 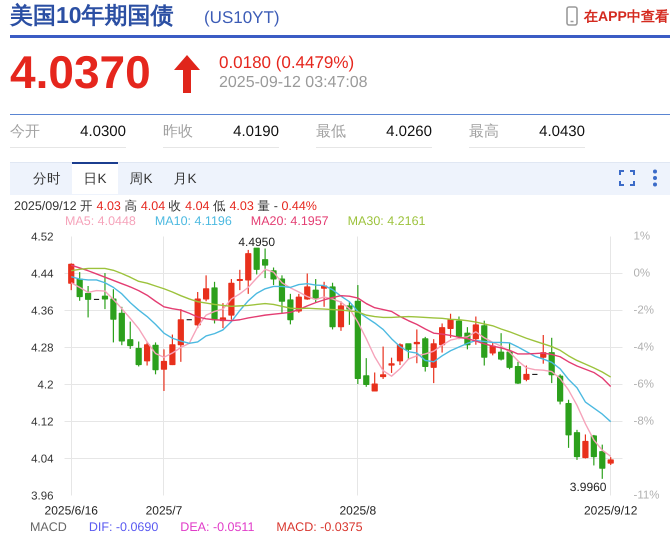 What do you see at coordinates (611, 511) in the screenshot?
I see `x-tick-label: 2025/9/12` at bounding box center [611, 511].